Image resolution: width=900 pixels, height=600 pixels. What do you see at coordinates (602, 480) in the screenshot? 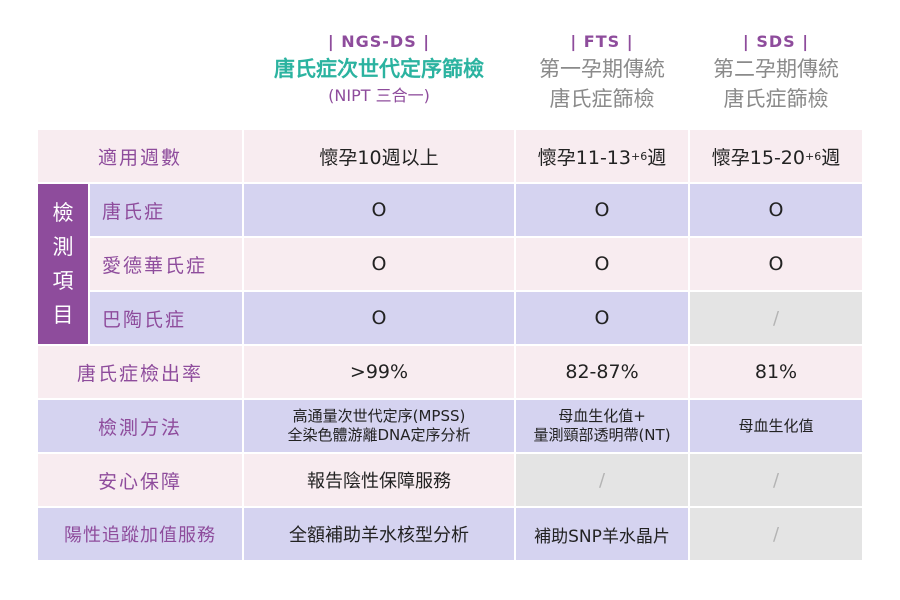
I see `cell-assurance-fts: /` at bounding box center [602, 480].